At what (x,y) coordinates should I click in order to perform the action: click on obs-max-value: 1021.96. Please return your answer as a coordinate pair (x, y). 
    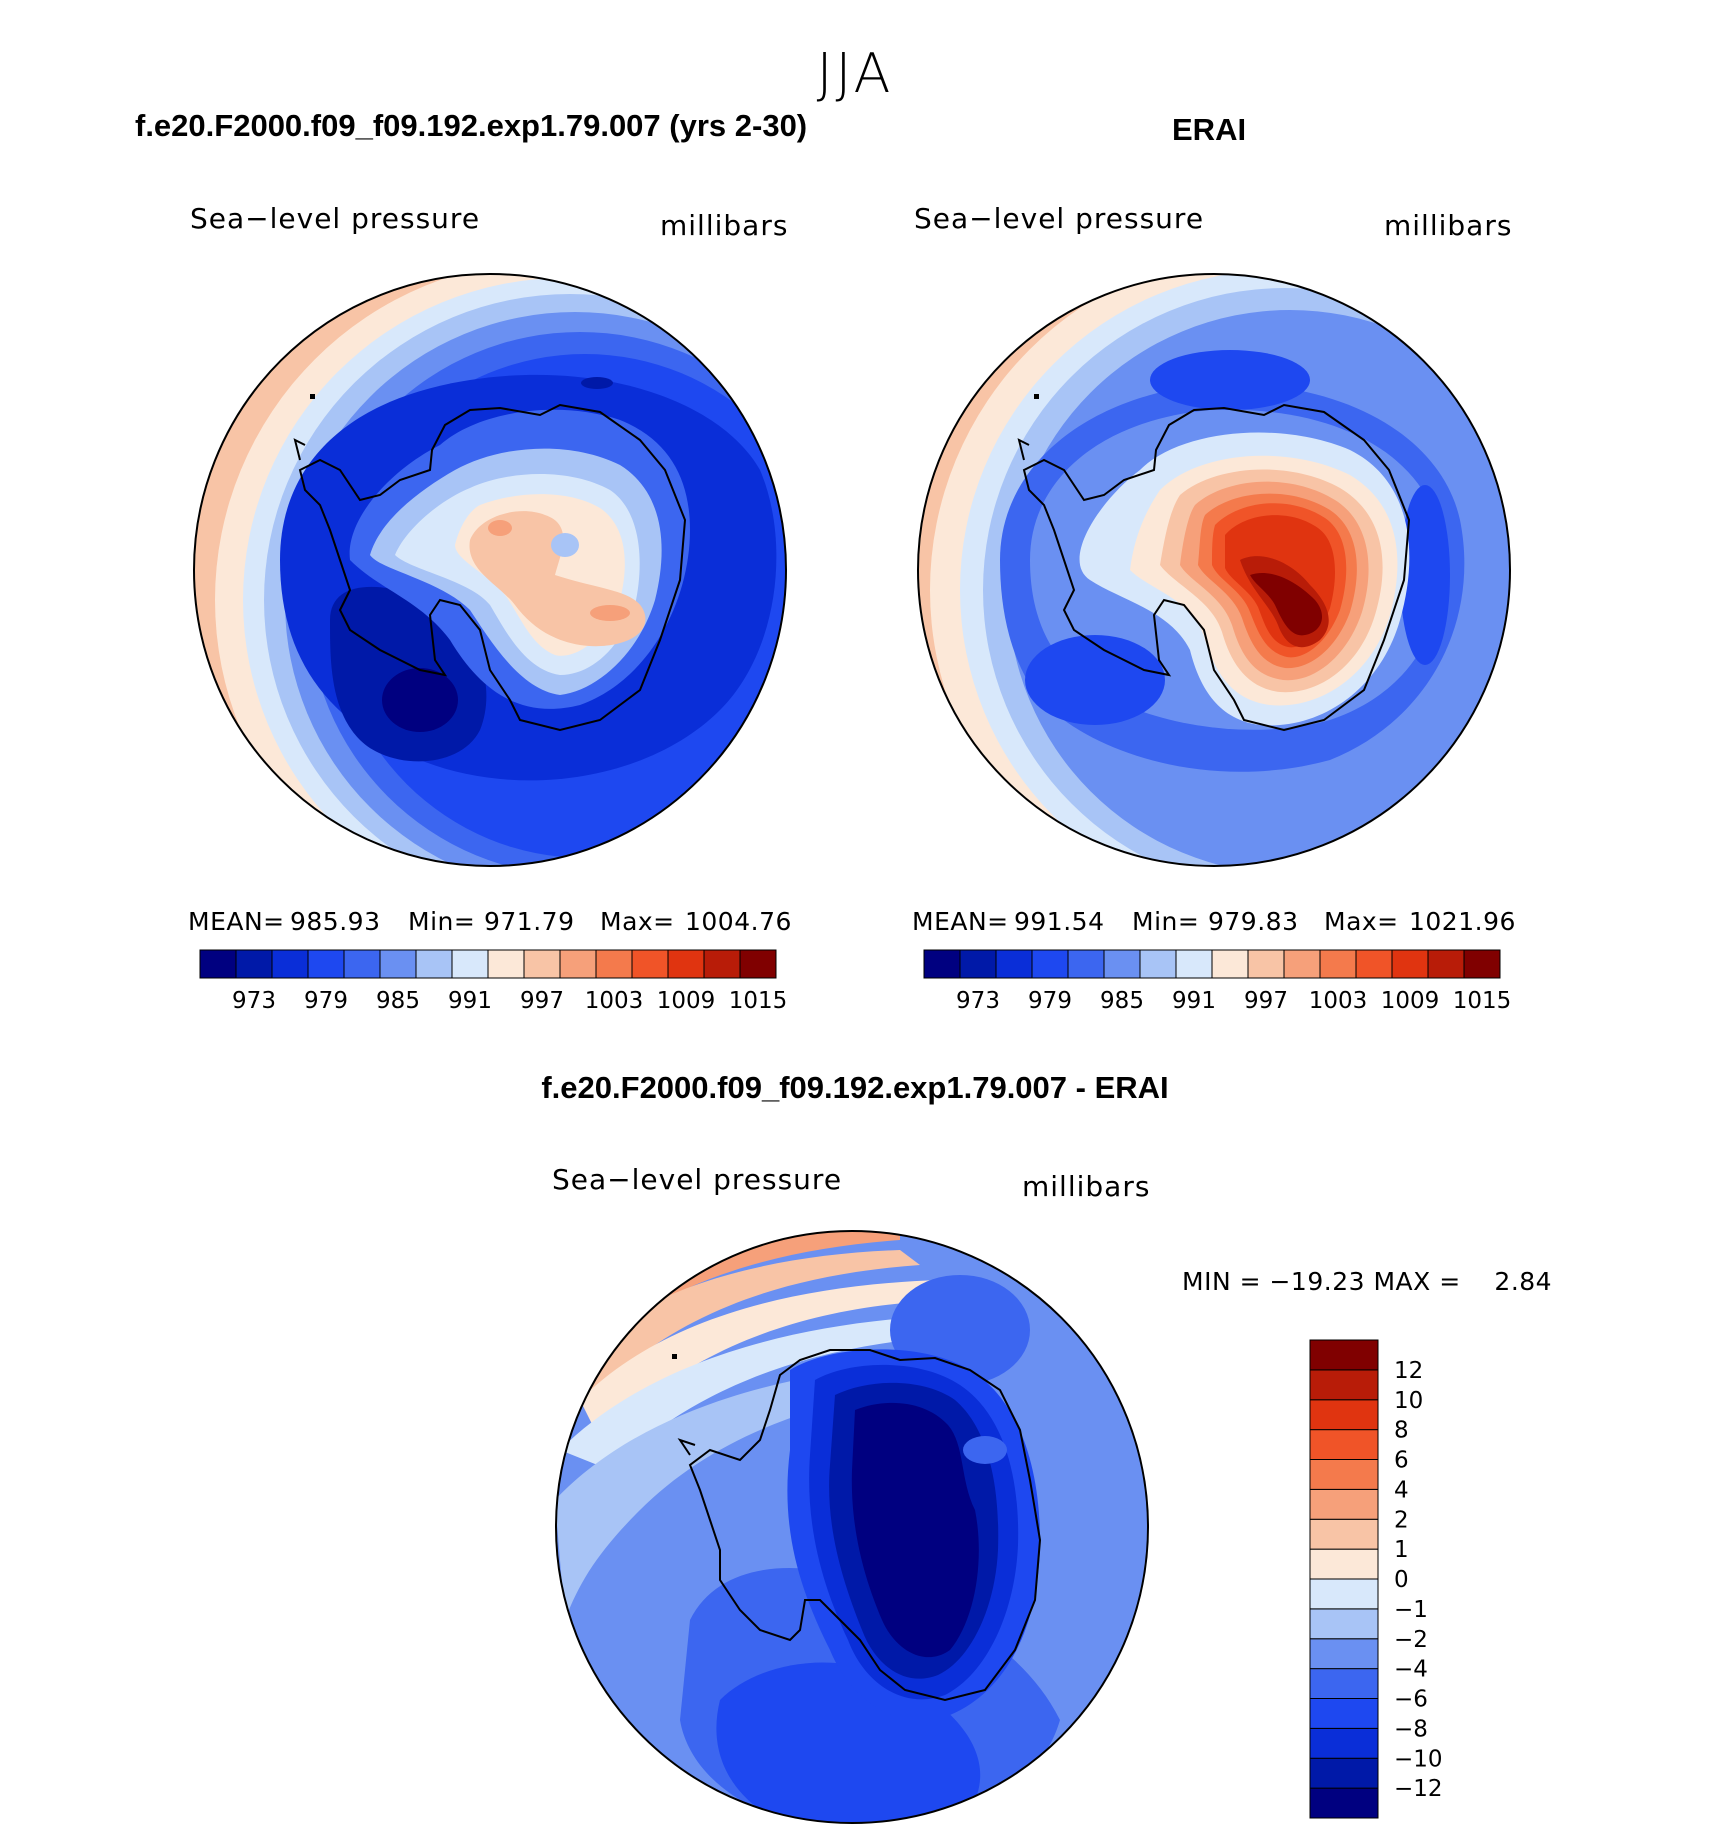
    Looking at the image, I should click on (1462, 921).